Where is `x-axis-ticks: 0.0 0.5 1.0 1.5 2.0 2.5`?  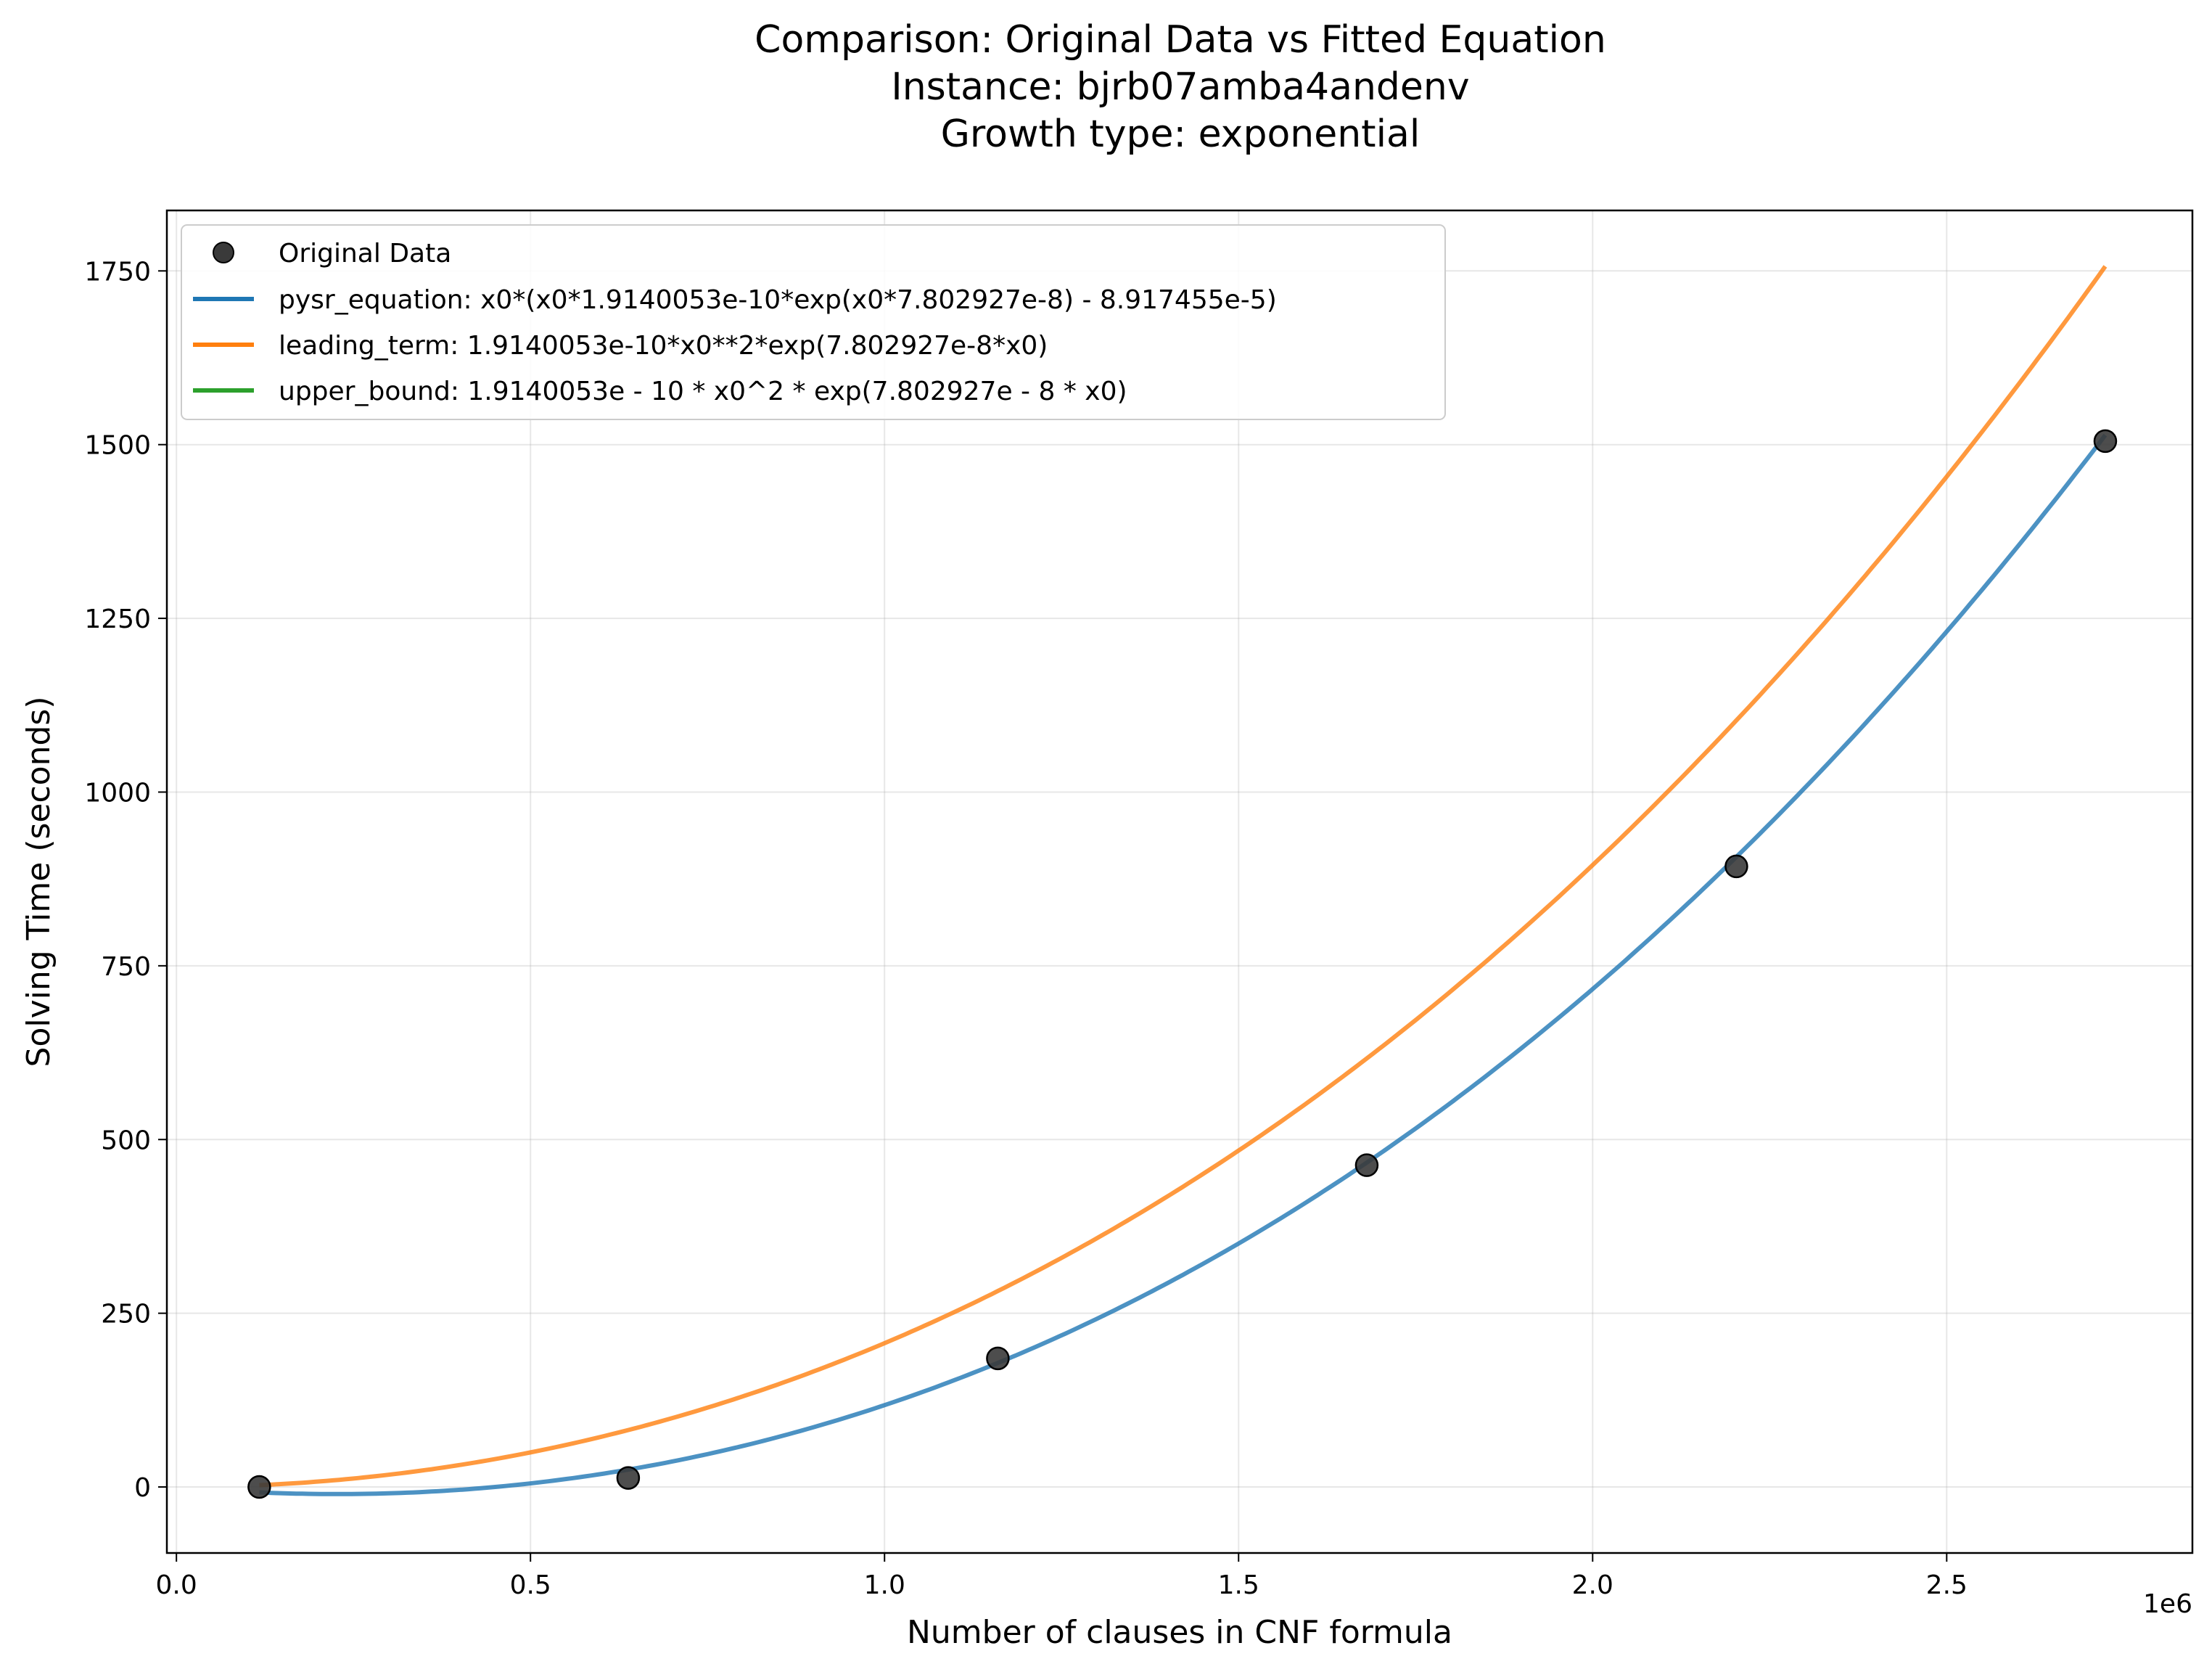
x-axis-ticks: 0.0 0.5 1.0 1.5 2.0 2.5 is located at coordinates (1062, 1577).